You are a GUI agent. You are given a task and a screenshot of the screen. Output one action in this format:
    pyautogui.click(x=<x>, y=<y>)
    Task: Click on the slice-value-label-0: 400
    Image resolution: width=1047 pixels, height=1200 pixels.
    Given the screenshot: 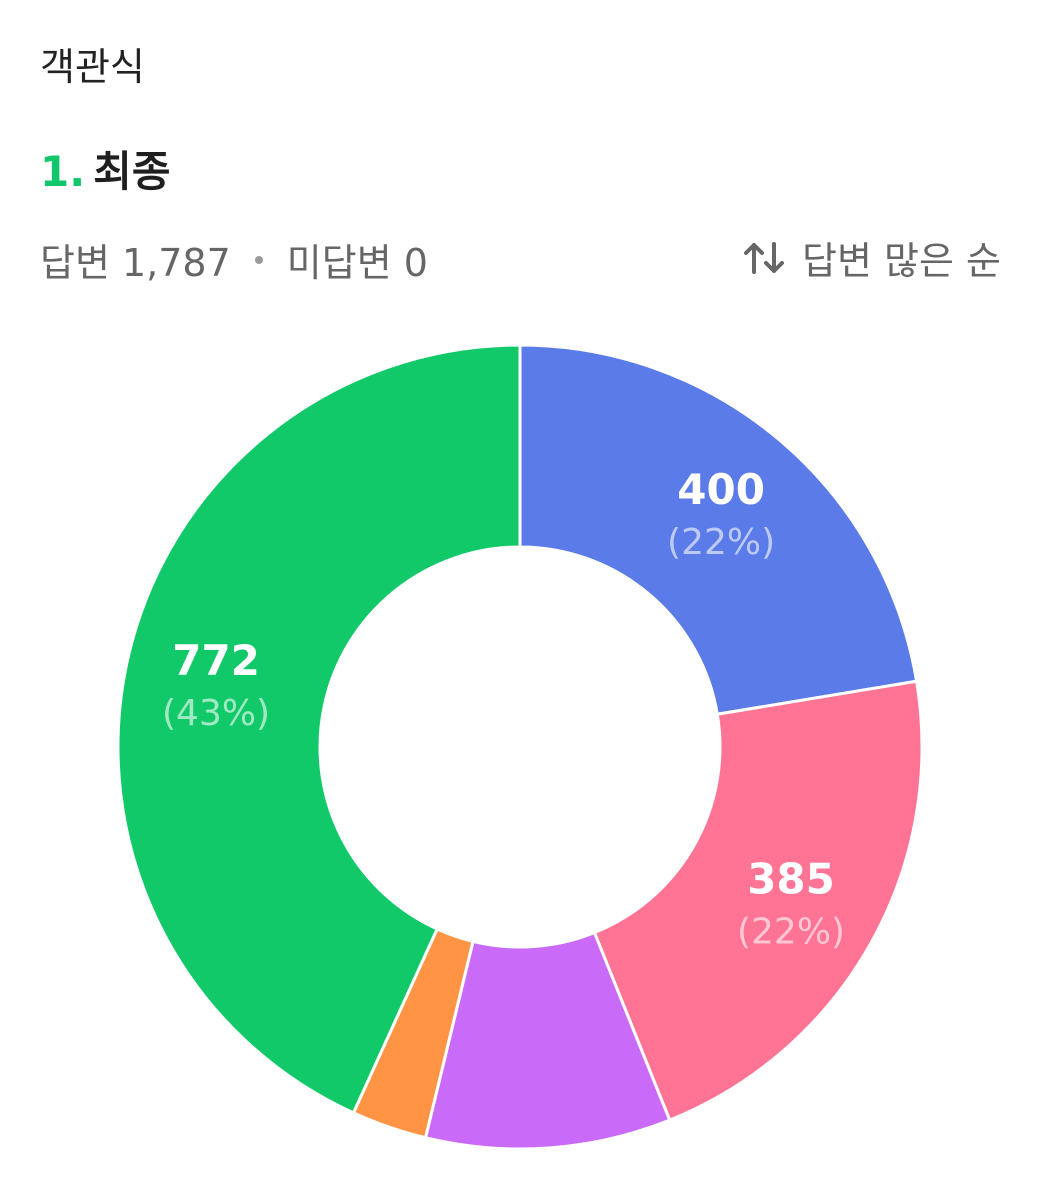 What is the action you would take?
    pyautogui.click(x=721, y=489)
    